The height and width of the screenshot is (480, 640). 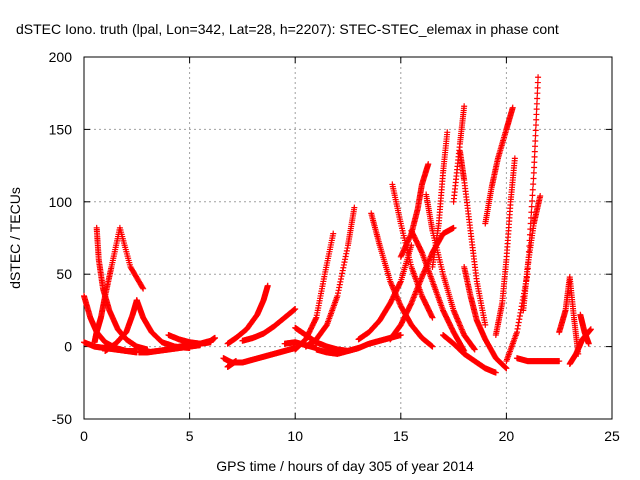 I want to click on x-tick-label: 20, so click(x=507, y=436).